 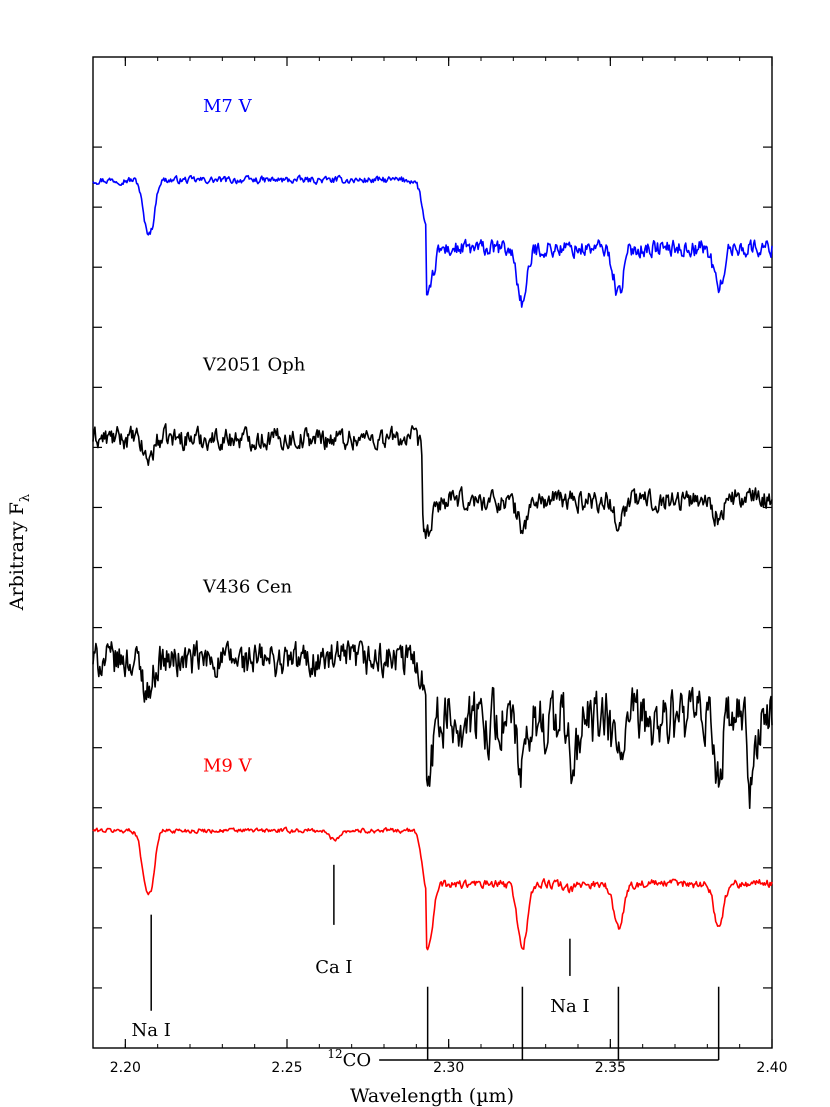 I want to click on y-axis-title: Arbitrary Fλ, so click(x=19, y=552).